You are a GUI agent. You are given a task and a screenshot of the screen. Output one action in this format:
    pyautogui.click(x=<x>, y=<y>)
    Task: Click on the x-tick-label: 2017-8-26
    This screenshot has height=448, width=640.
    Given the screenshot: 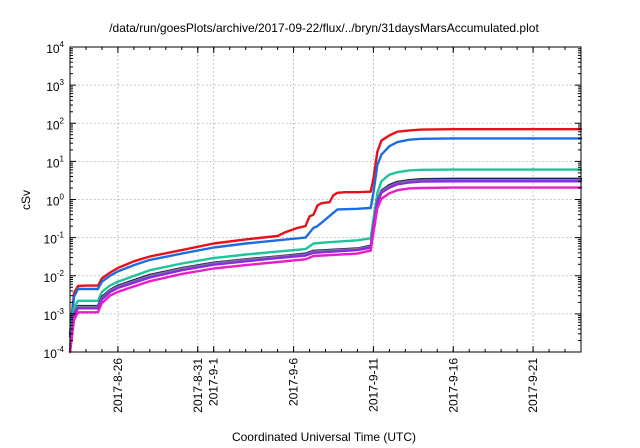 What is the action you would take?
    pyautogui.click(x=118, y=385)
    